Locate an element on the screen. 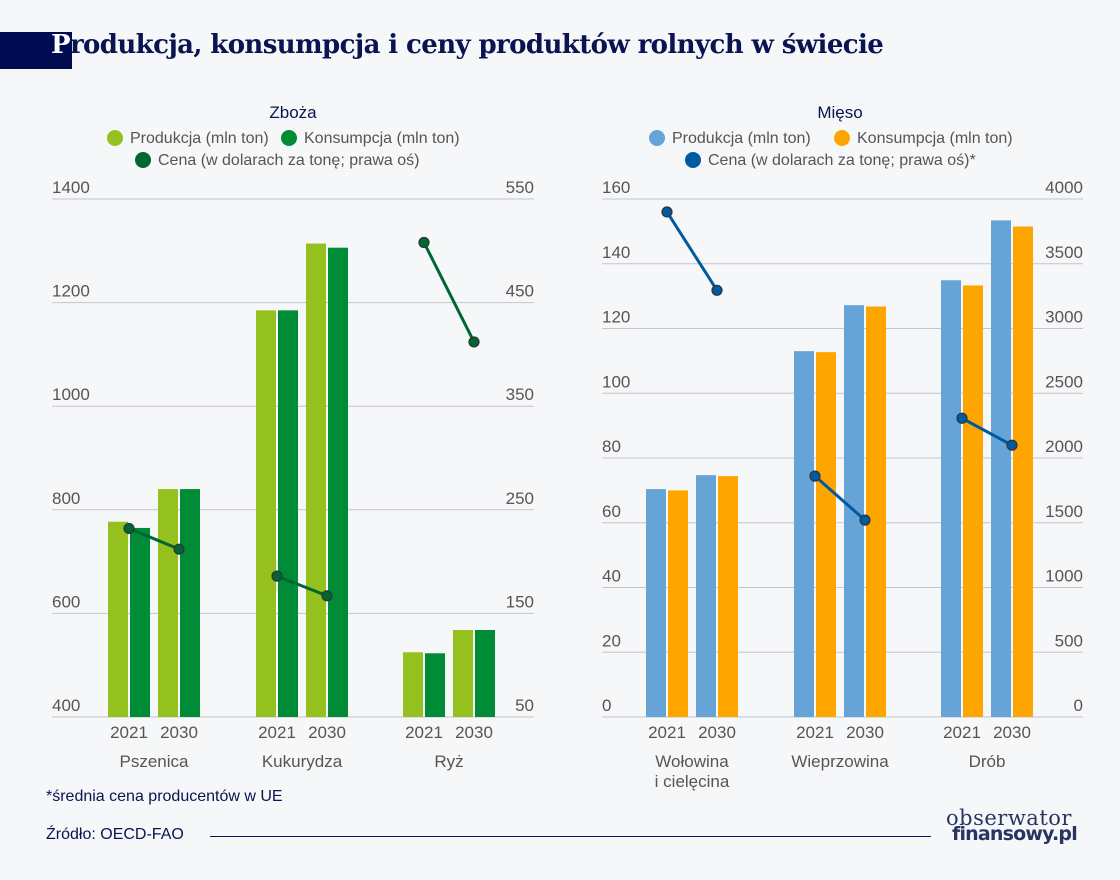 The width and height of the screenshot is (1120, 880). y-tick-right: 2000 is located at coordinates (1064, 446).